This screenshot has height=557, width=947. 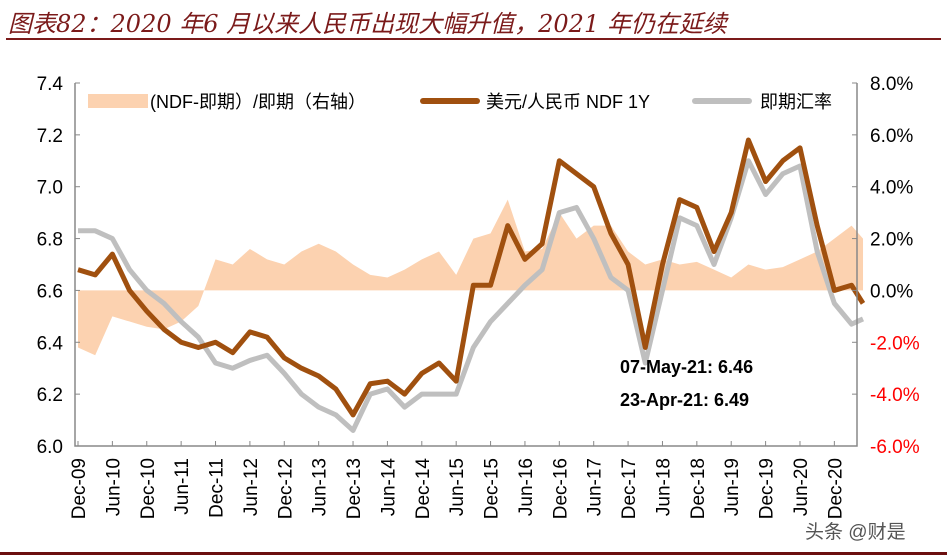 What do you see at coordinates (50, 84) in the screenshot?
I see `left-tick-label: 7.4` at bounding box center [50, 84].